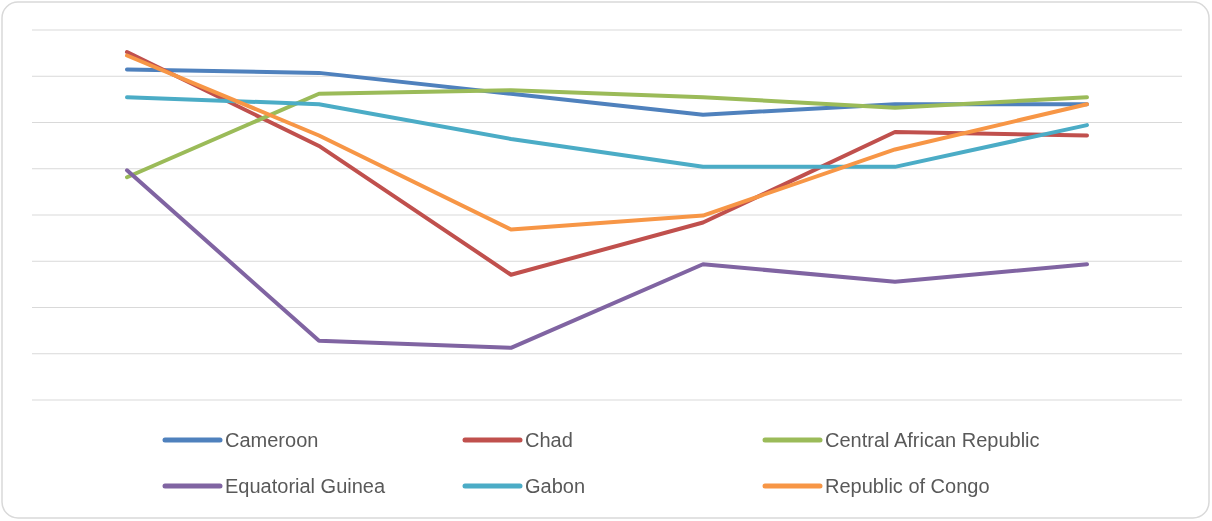 Image resolution: width=1212 pixels, height=521 pixels. What do you see at coordinates (907, 486) in the screenshot?
I see `legend-label: Republic of Congo` at bounding box center [907, 486].